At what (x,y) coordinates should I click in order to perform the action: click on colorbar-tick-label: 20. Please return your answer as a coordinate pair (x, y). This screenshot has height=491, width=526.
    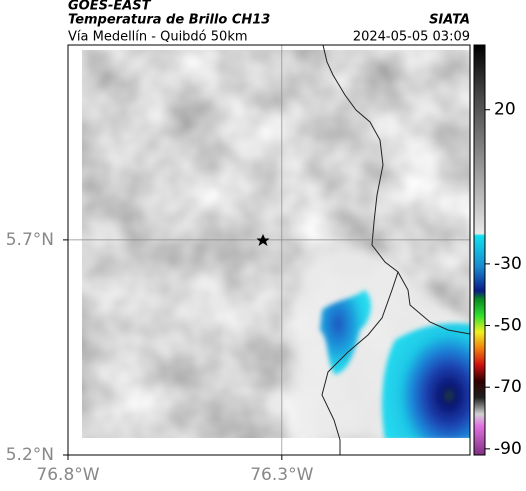
    Looking at the image, I should click on (505, 110).